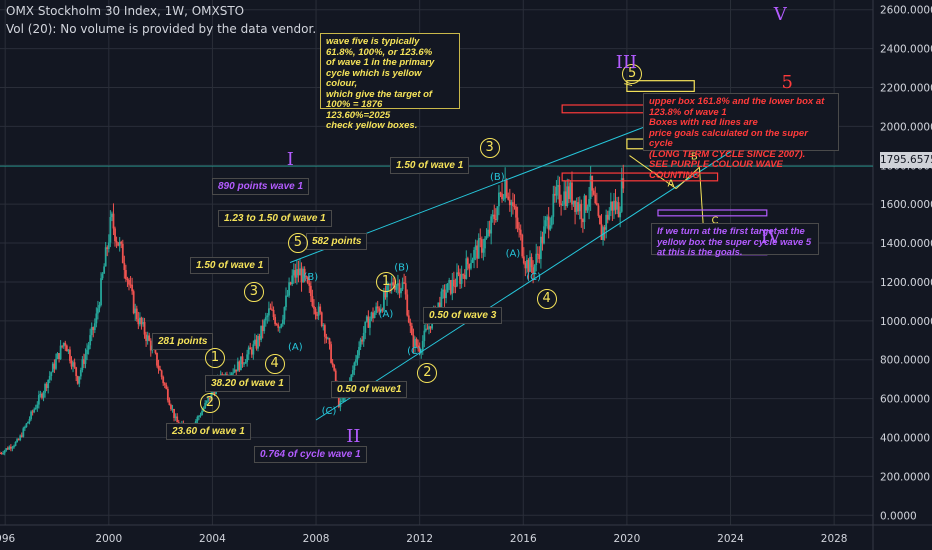  I want to click on trend-line, so click(653, 172).